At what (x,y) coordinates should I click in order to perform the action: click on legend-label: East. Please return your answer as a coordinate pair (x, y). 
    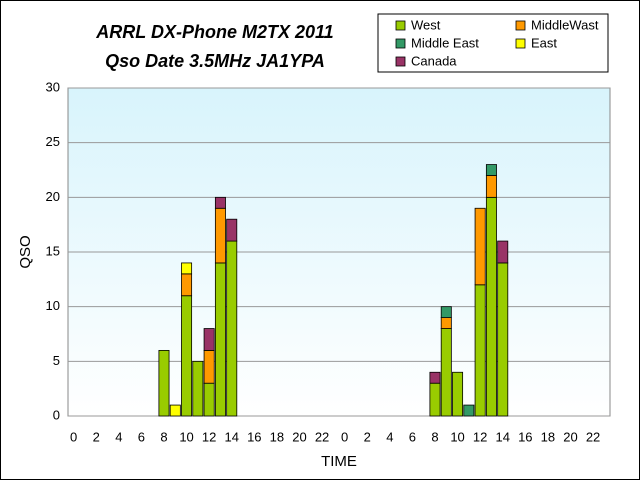
    Looking at the image, I should click on (544, 42).